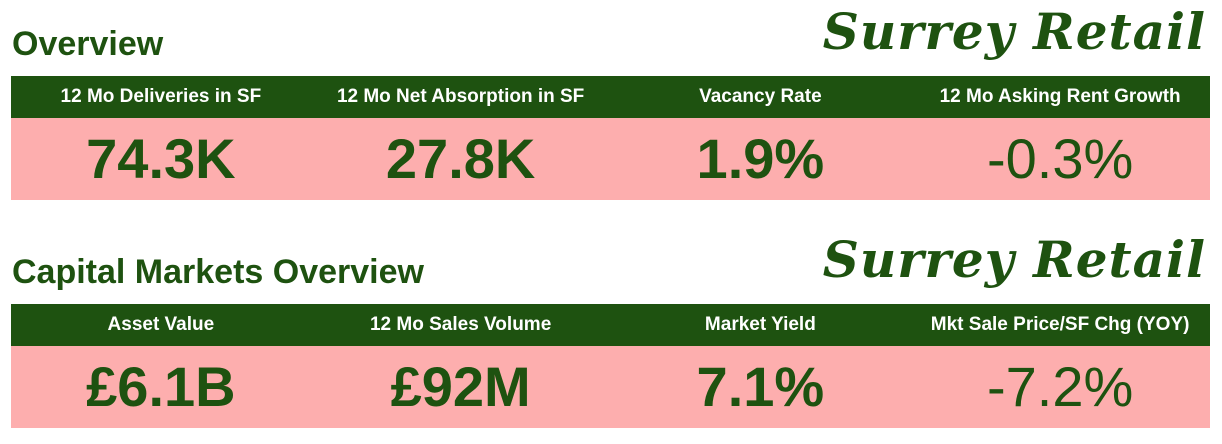 The image size is (1222, 444). Describe the element at coordinates (218, 272) in the screenshot. I see `capital-markets-heading: Capital Markets Overview` at that location.